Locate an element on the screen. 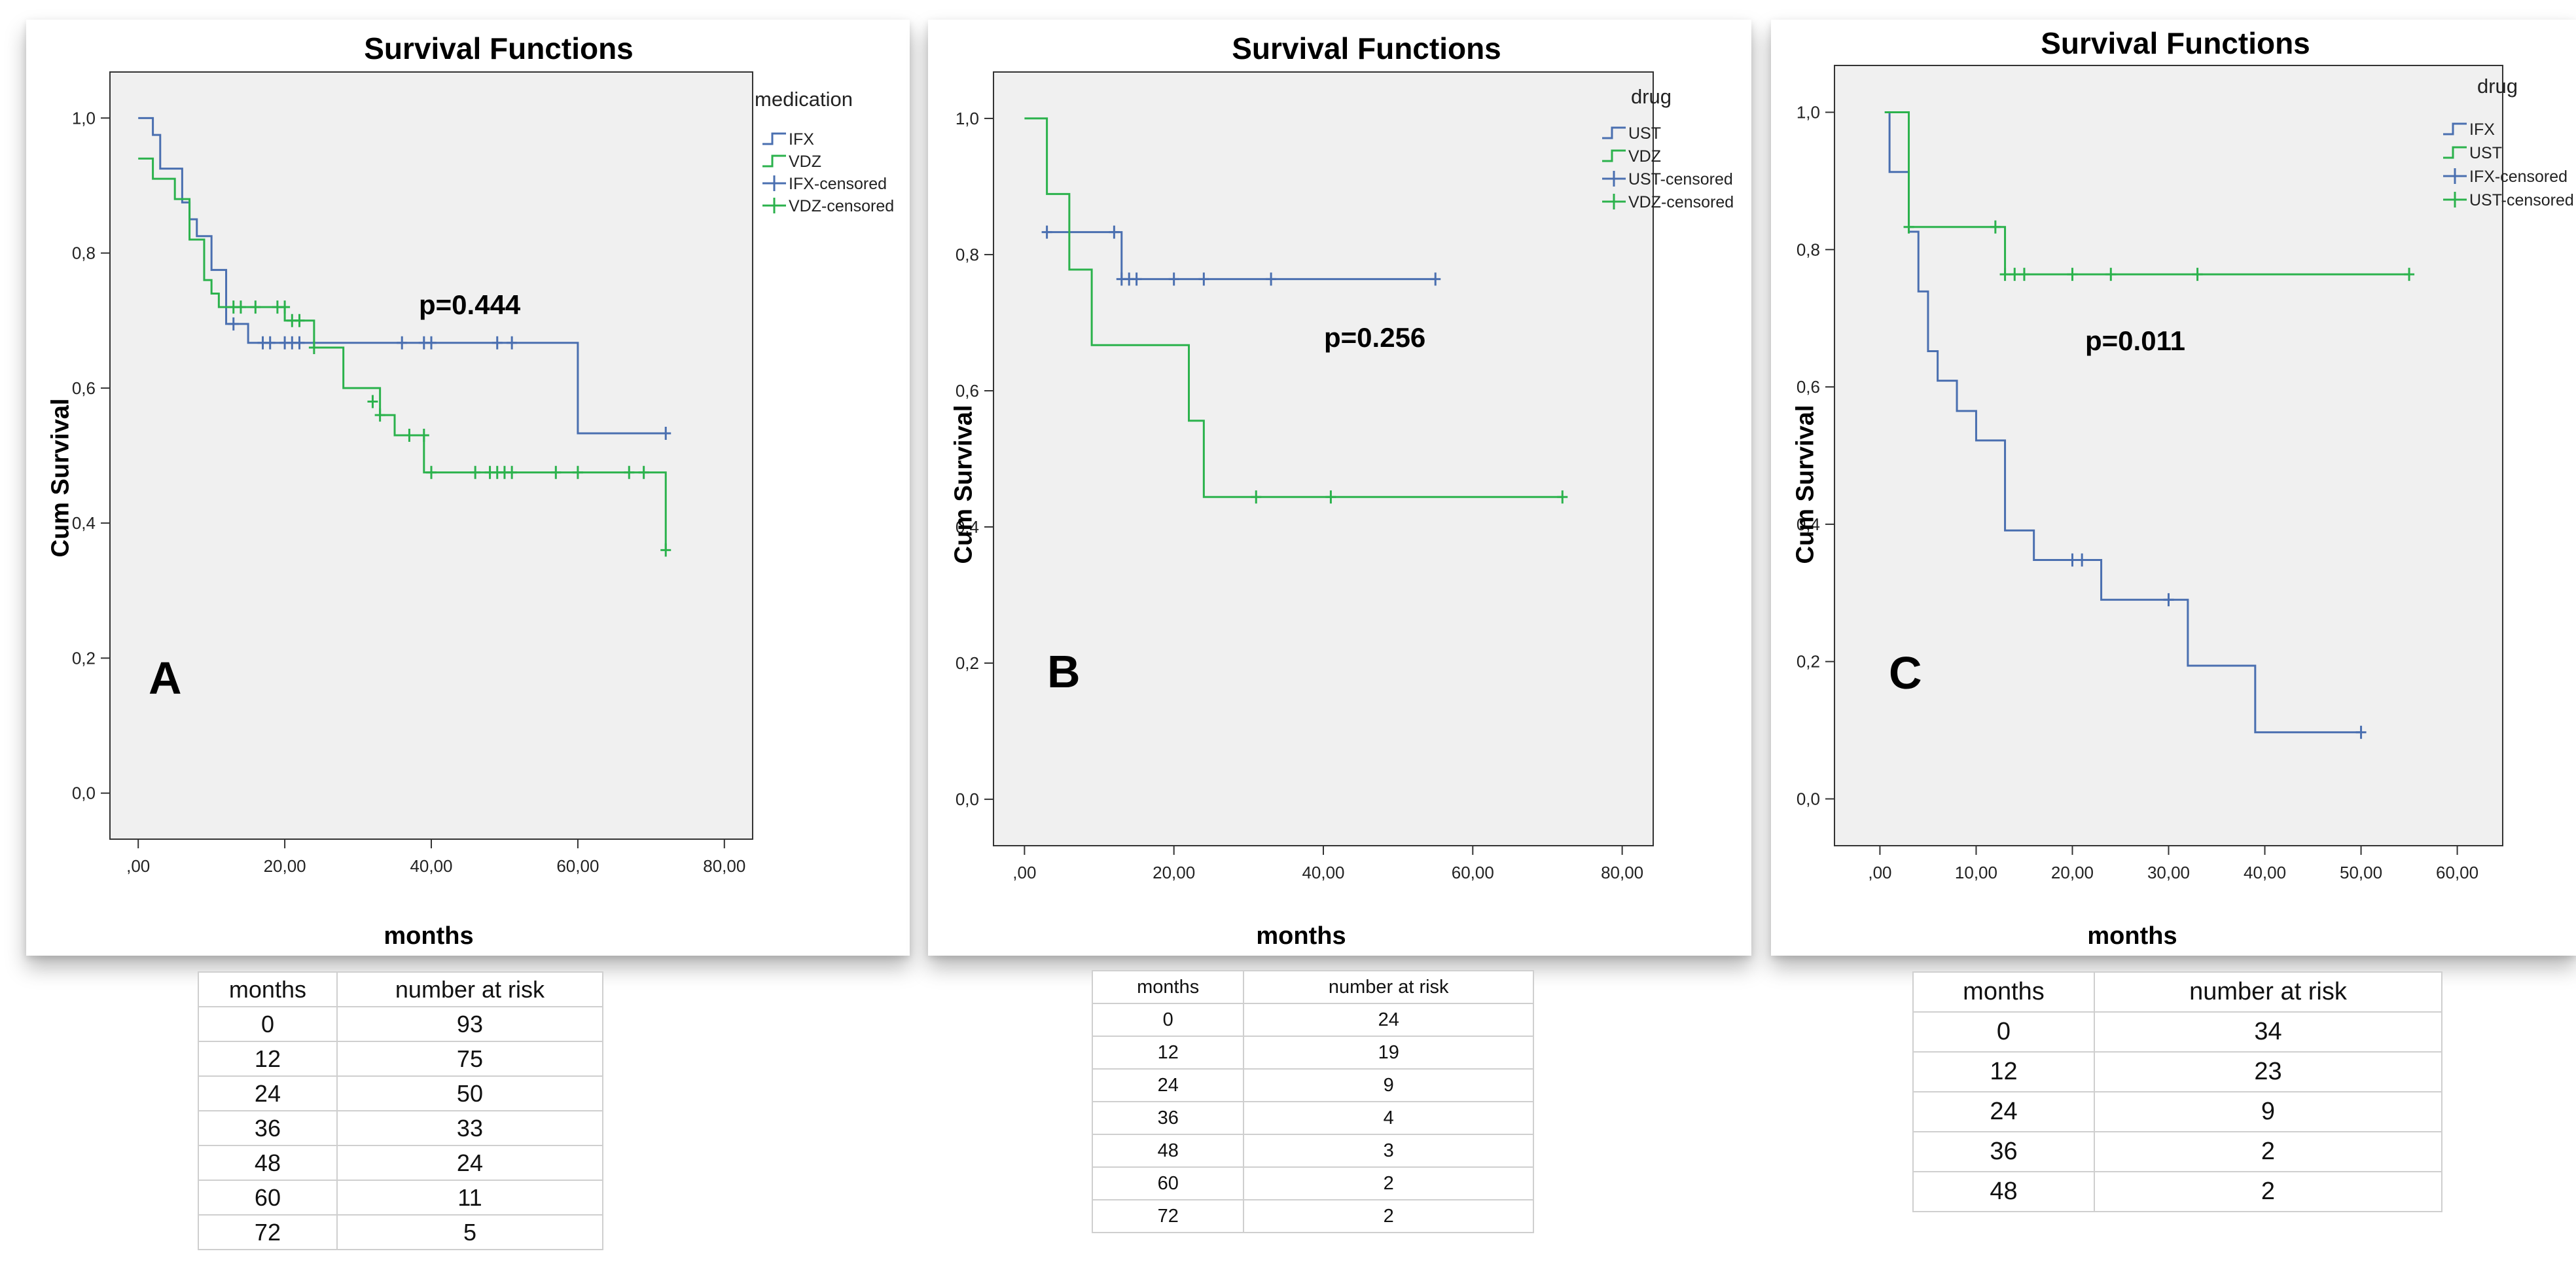  months-cell: 48 is located at coordinates (2003, 1192).